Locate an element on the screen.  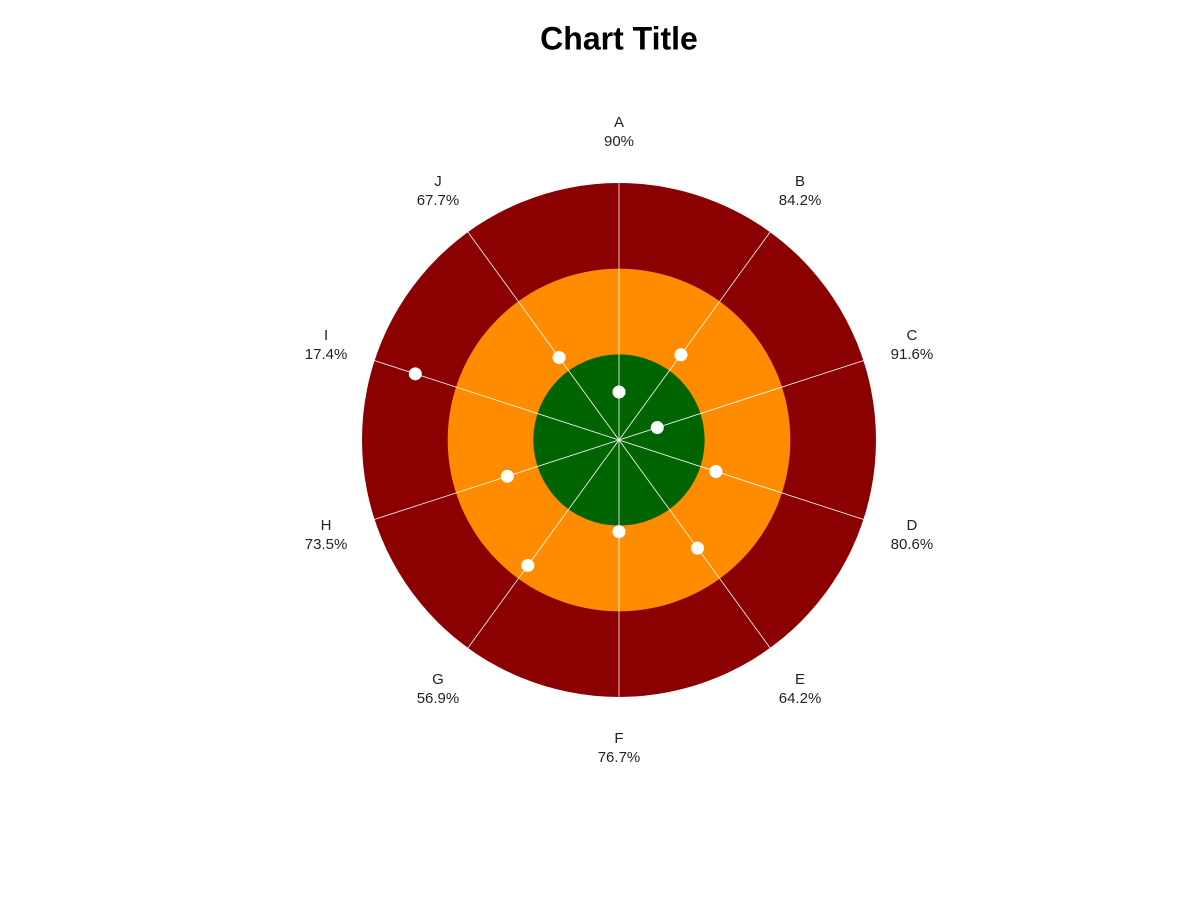
category-label: B is located at coordinates (800, 181).